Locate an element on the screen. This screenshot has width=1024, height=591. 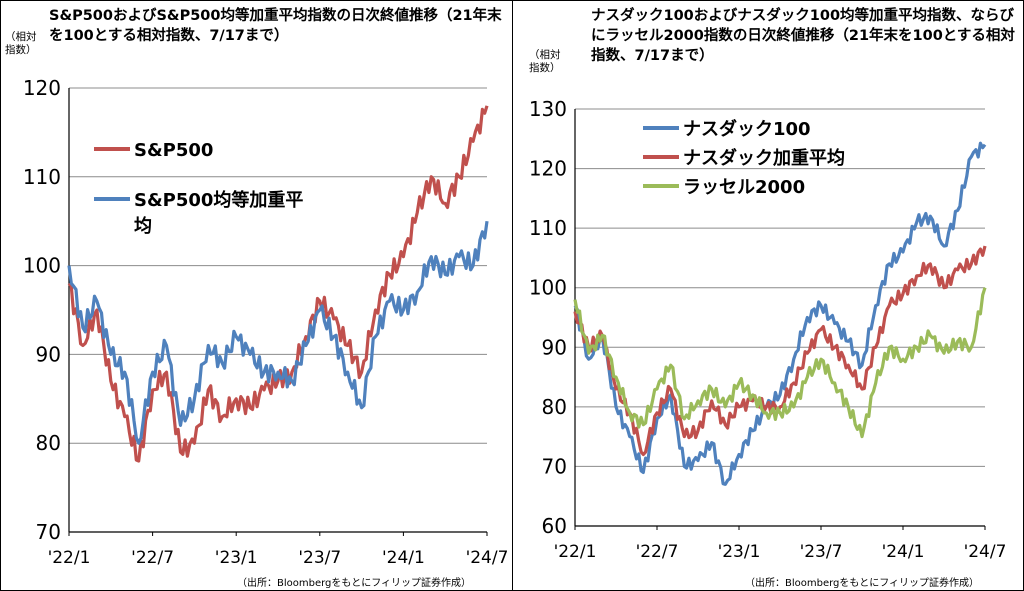
left-y-tick-label: 80 is located at coordinates (48, 443).